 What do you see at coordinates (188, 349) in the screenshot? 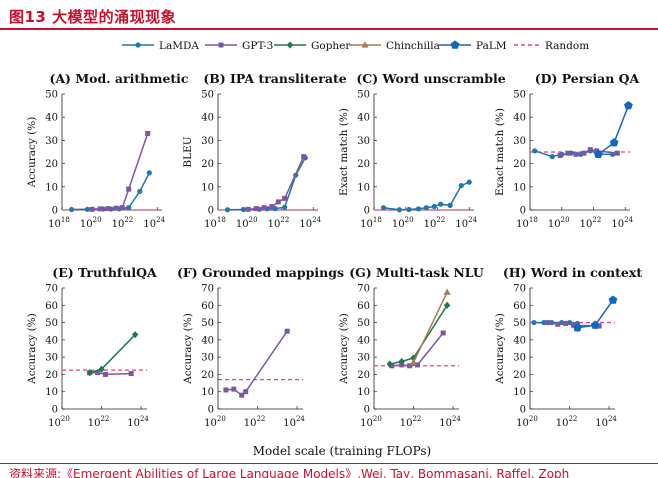
I see `y-axis-label: Accuracy (%)` at bounding box center [188, 349].